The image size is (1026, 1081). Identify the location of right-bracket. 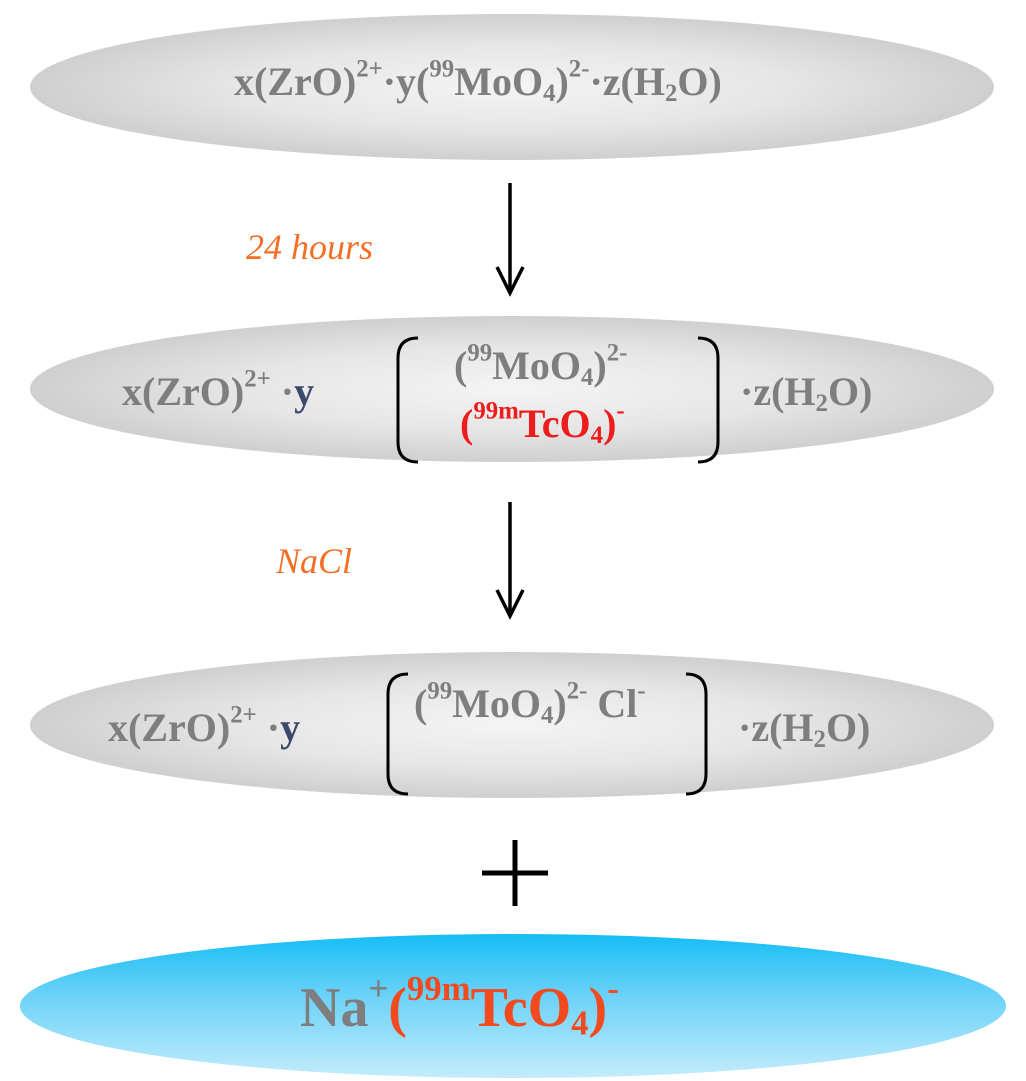
(708, 400).